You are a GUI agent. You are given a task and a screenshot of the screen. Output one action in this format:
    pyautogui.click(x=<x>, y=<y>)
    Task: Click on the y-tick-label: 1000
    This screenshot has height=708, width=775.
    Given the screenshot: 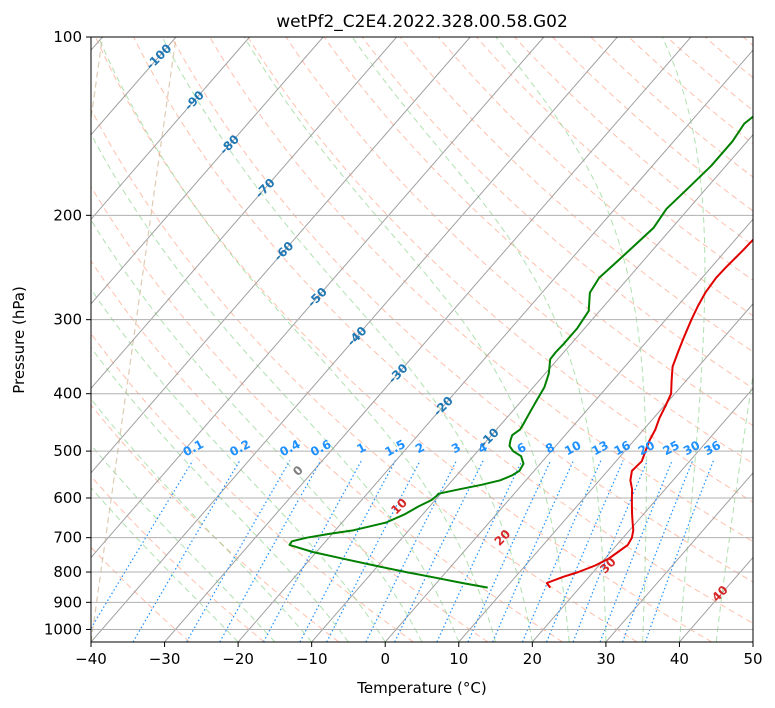 What is the action you would take?
    pyautogui.click(x=63, y=629)
    